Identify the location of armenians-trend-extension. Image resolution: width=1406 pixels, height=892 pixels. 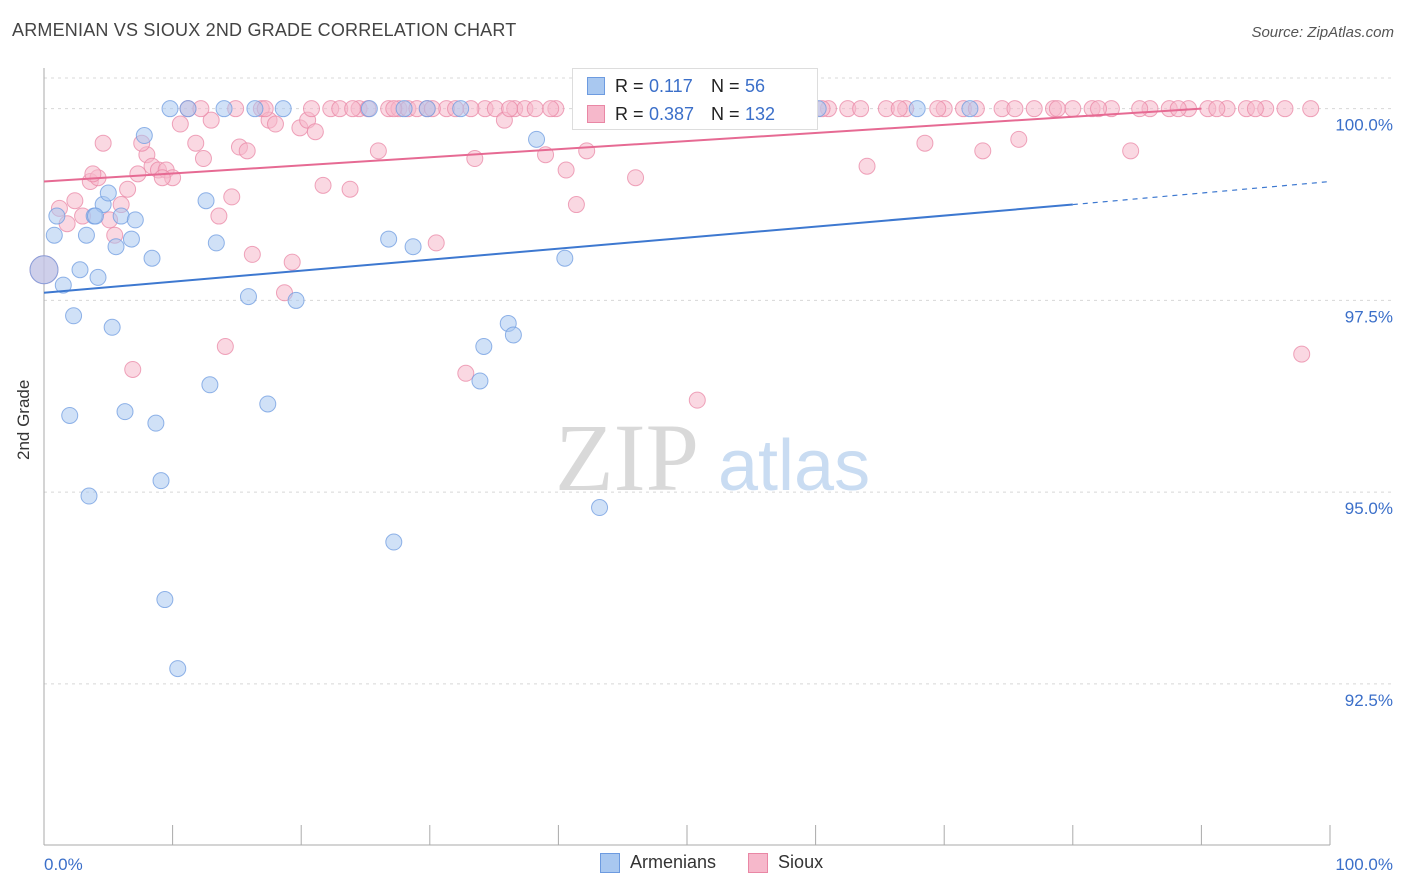
(1201, 193).